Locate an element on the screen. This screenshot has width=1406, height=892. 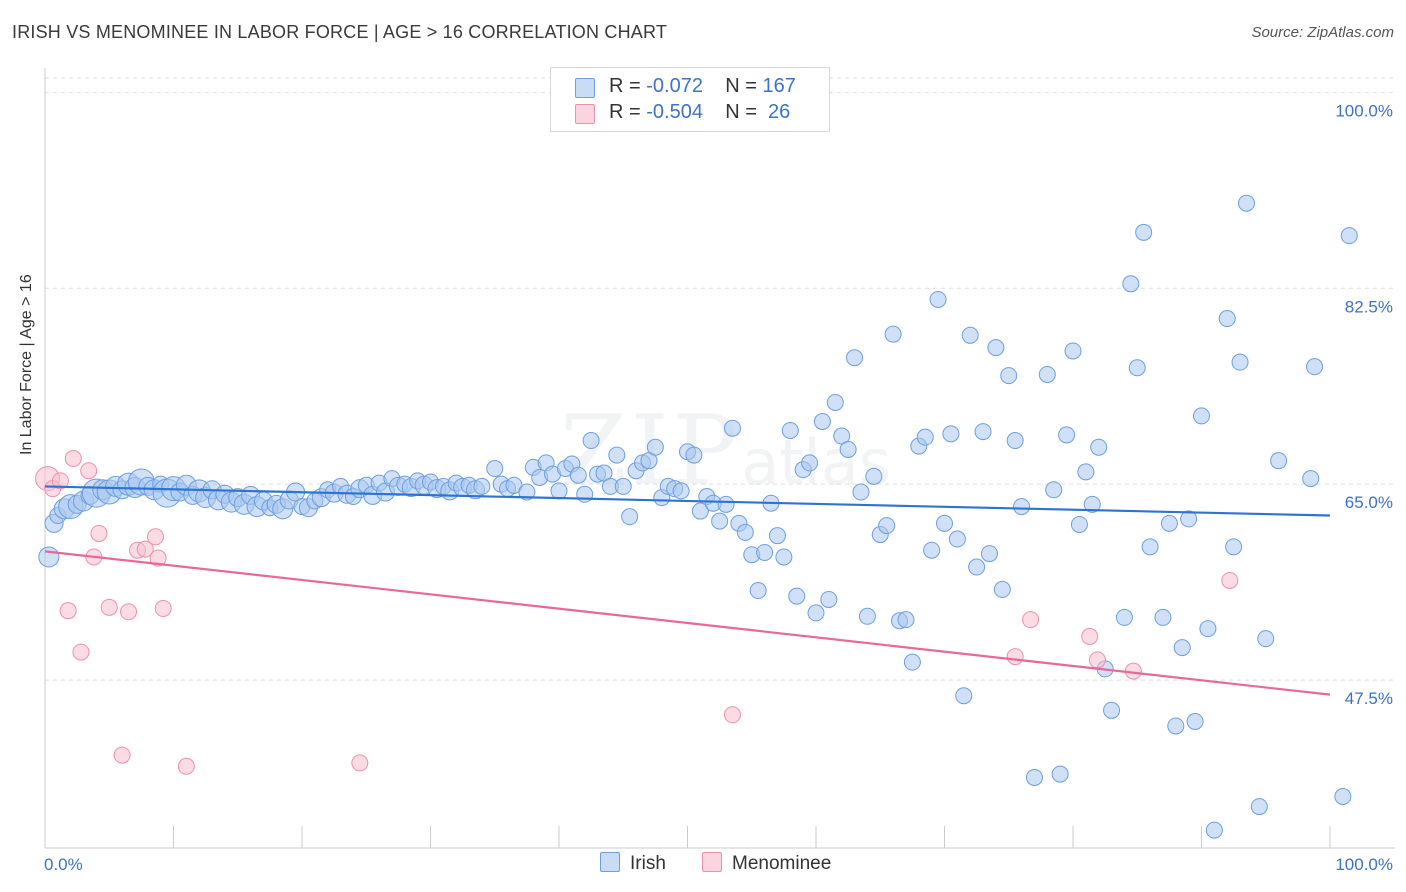
menominee-n-label: N = is located at coordinates (741, 112).